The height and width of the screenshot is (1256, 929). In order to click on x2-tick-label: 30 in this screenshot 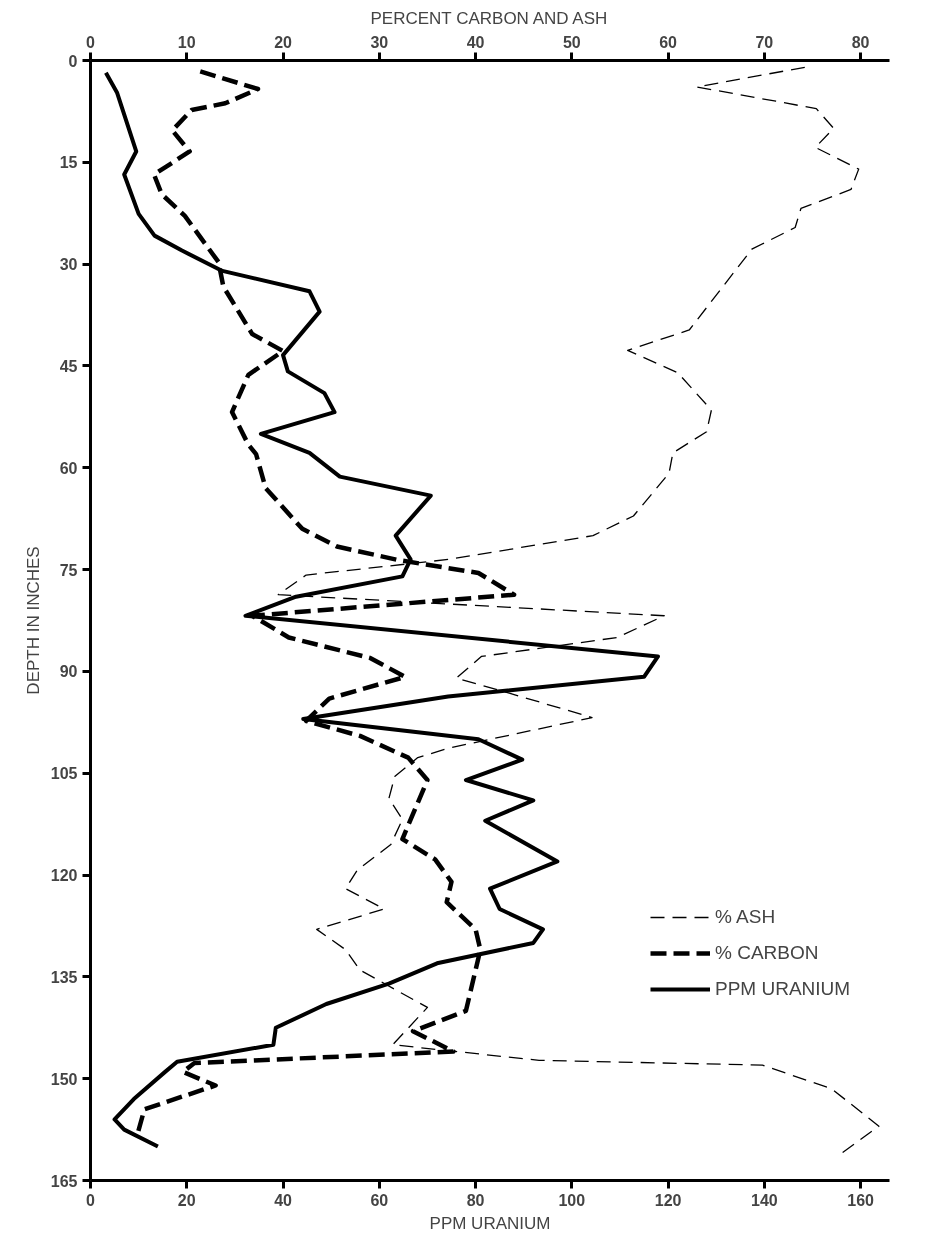, I will do `click(379, 42)`.